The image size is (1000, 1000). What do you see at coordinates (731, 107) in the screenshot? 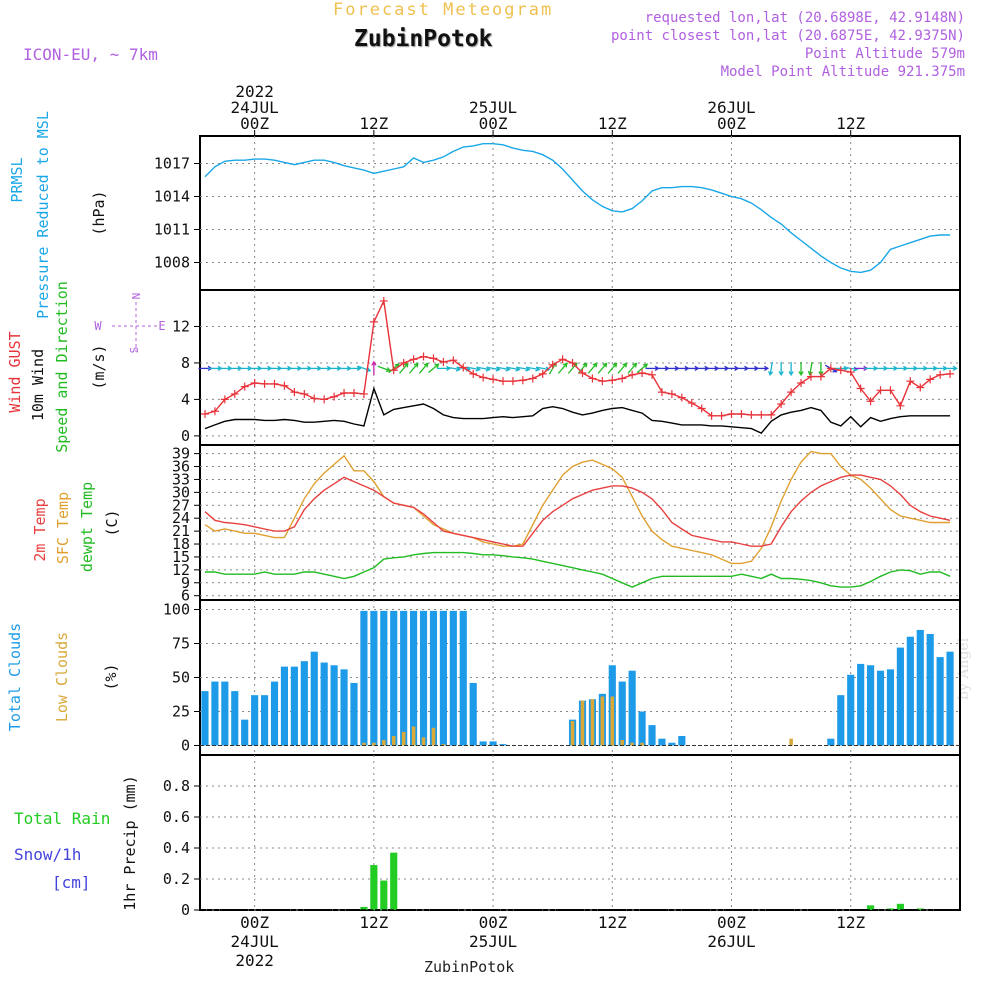
I see `time-label-top: 26JUL` at bounding box center [731, 107].